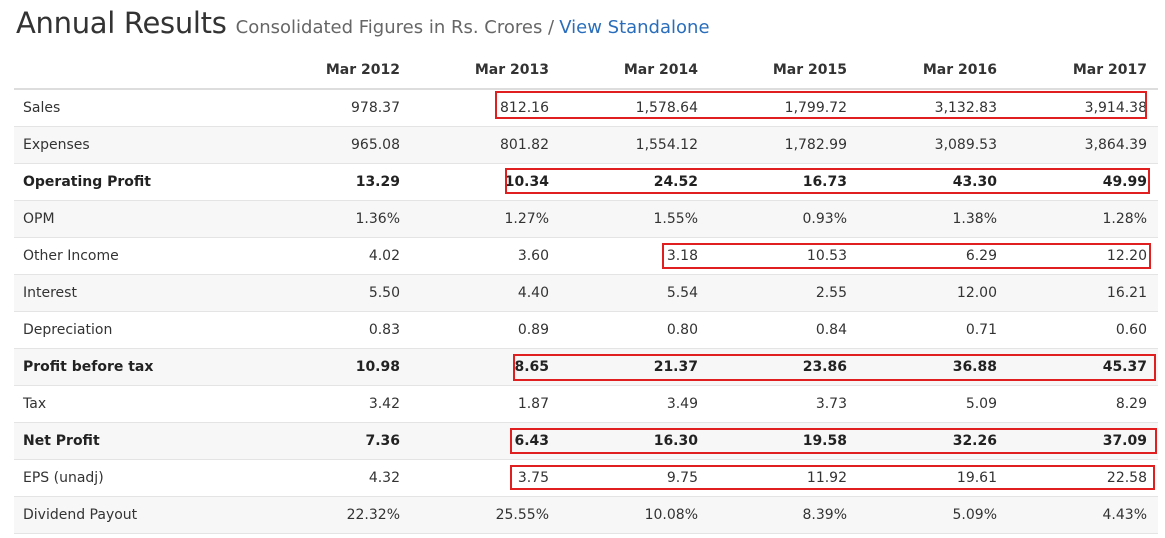  Describe the element at coordinates (526, 219) in the screenshot. I see `table-cell: 1.27%` at that location.